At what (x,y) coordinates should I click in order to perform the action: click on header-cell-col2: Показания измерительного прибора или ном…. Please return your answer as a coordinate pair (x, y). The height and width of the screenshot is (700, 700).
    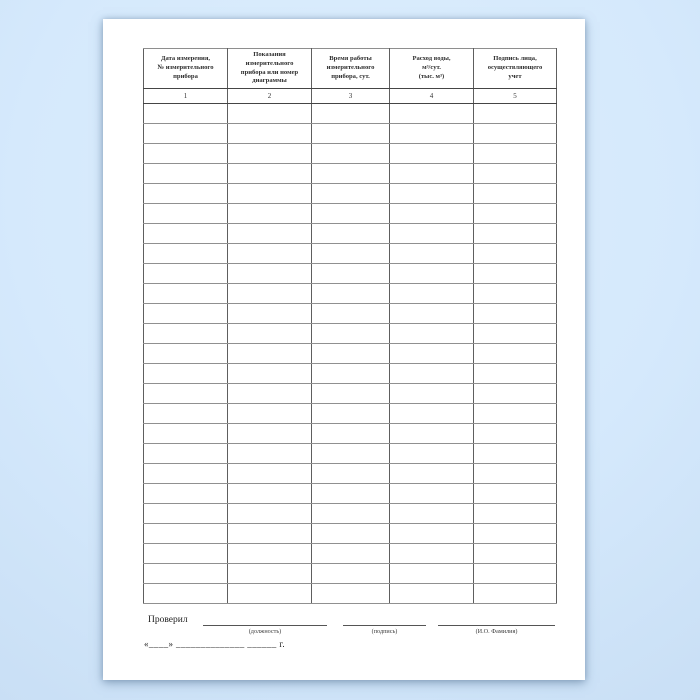
    Looking at the image, I should click on (269, 68).